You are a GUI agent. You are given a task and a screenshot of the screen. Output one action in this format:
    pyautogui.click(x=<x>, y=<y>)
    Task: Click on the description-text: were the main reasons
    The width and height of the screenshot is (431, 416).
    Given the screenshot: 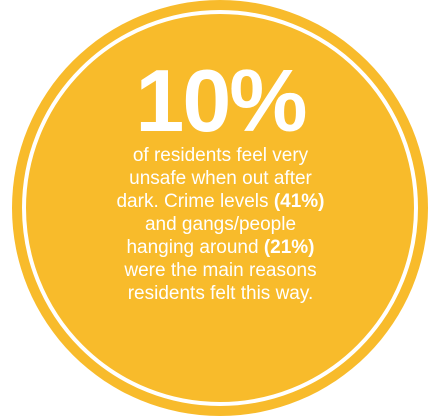 What is the action you would take?
    pyautogui.click(x=220, y=270)
    